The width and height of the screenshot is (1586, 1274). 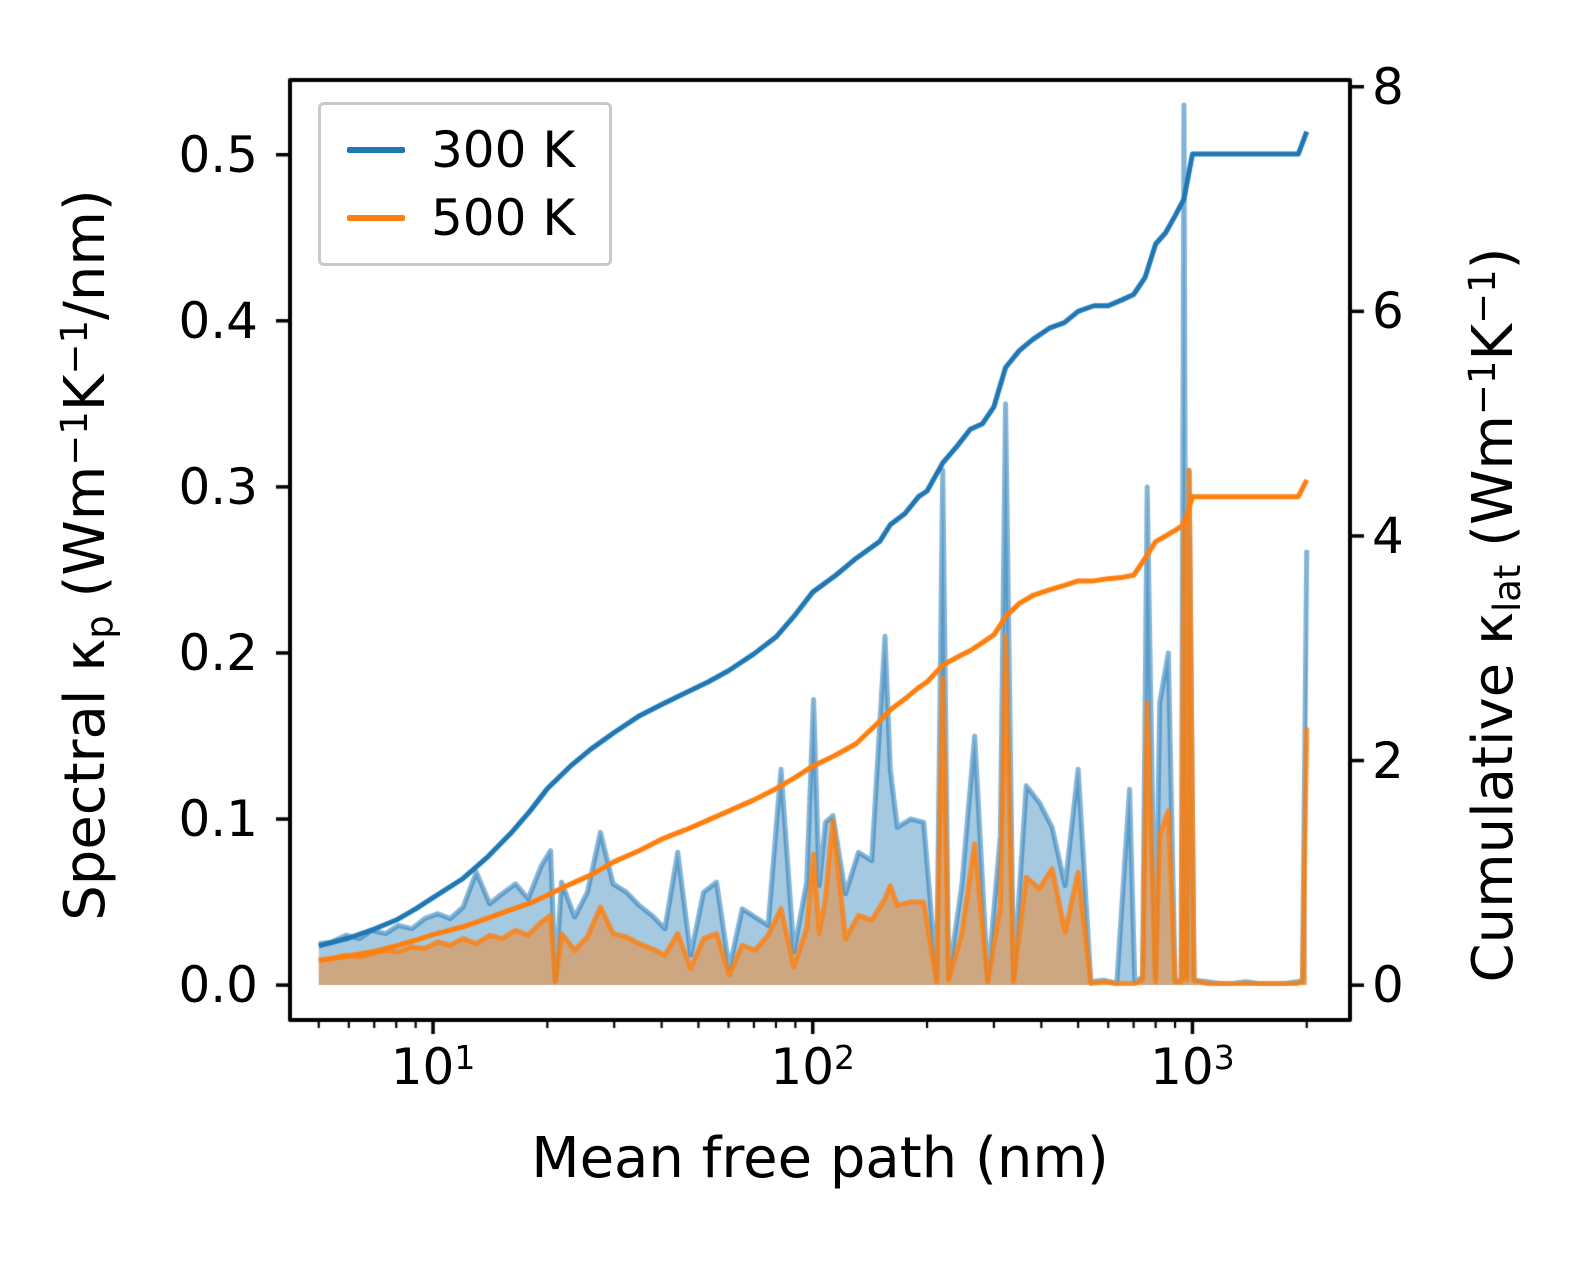 I want to click on legend-line-500k-icon, so click(x=376, y=218).